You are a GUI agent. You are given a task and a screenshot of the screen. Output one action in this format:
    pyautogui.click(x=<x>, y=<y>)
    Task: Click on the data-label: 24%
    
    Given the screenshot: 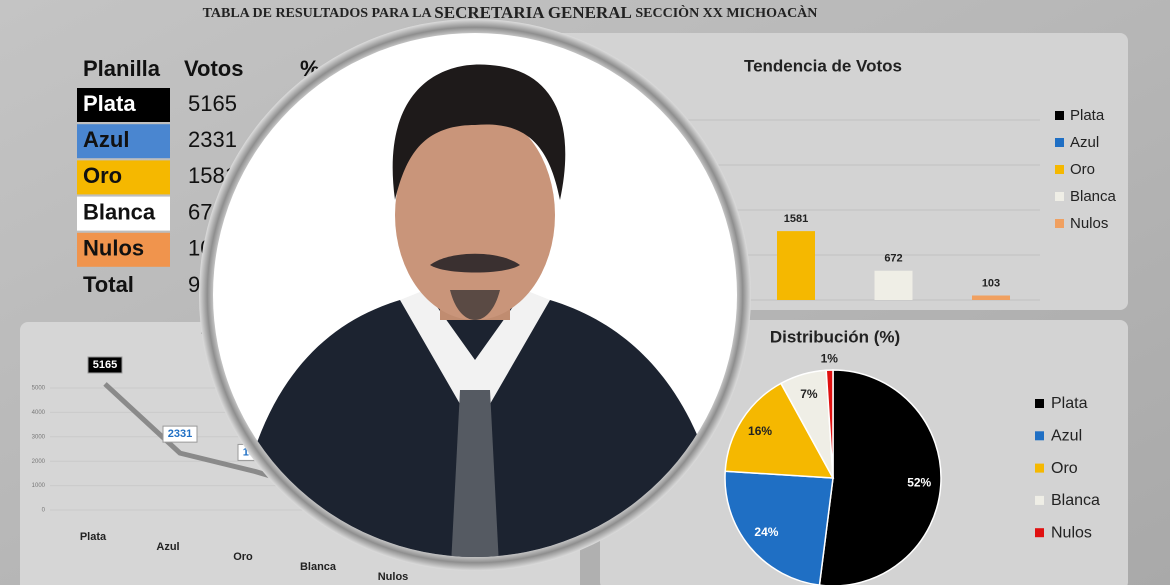 What is the action you would take?
    pyautogui.click(x=766, y=532)
    